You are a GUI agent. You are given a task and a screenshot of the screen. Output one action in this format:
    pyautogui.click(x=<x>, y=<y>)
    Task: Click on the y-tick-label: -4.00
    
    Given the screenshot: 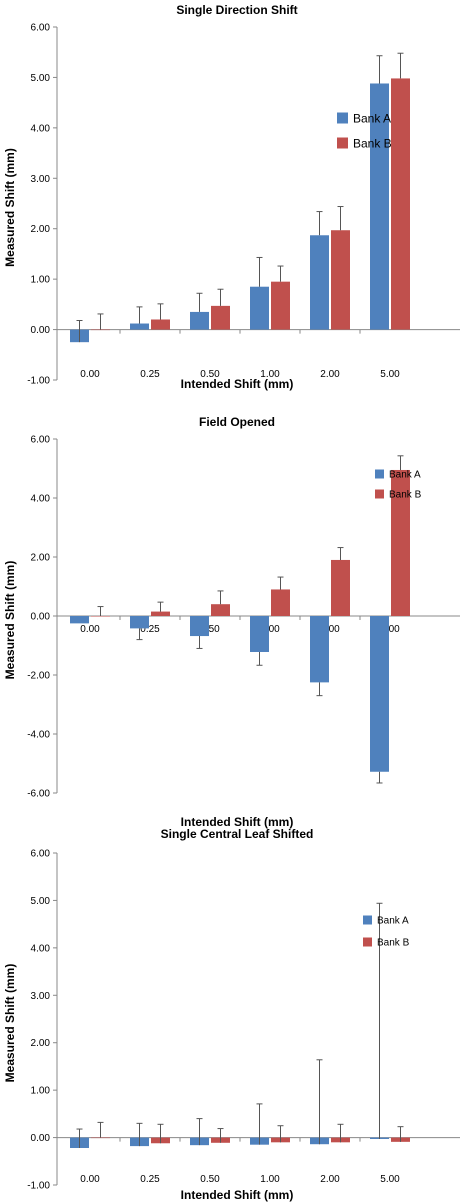 What is the action you would take?
    pyautogui.click(x=38, y=735)
    